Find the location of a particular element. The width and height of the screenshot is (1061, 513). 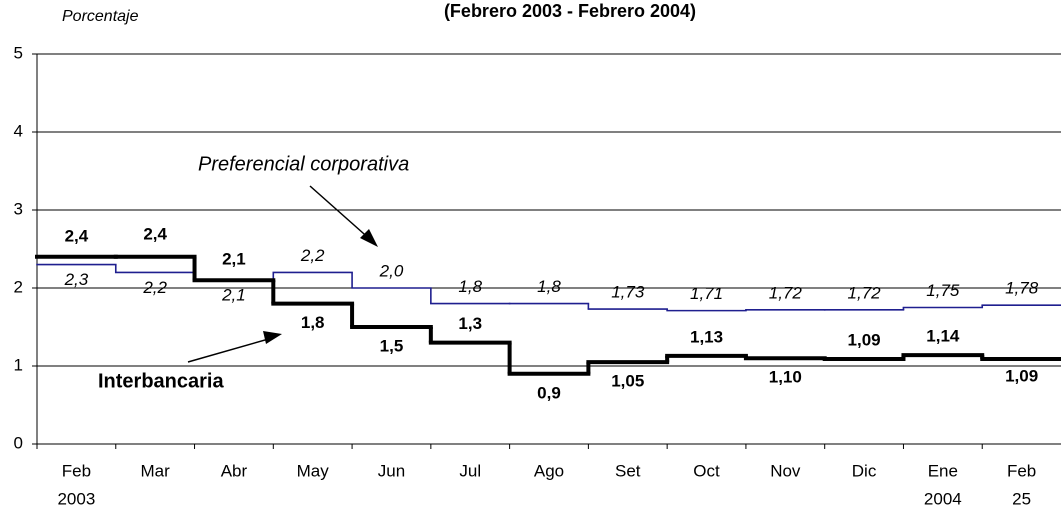

x-tick-label: Jun is located at coordinates (391, 470).